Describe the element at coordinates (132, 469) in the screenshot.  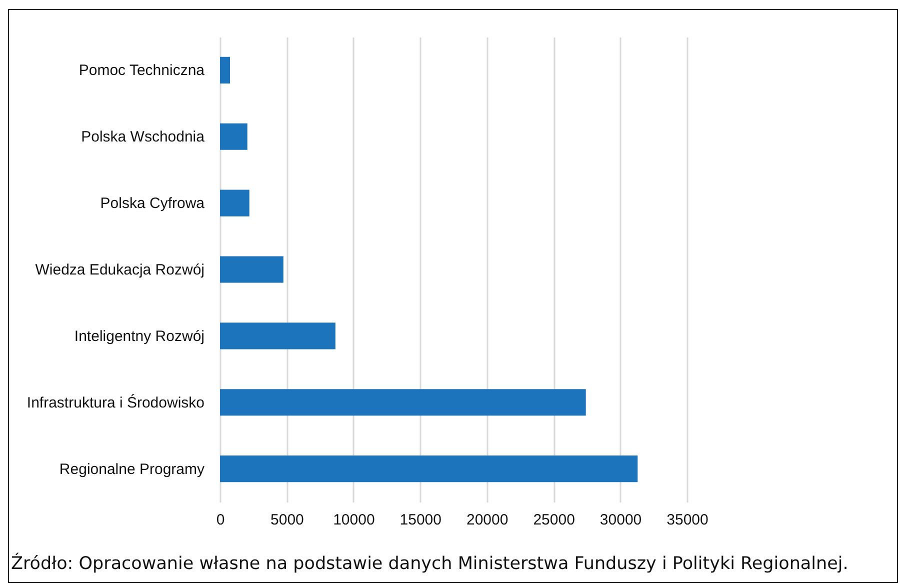
I see `y-tick-label: Regionalne Programy` at that location.